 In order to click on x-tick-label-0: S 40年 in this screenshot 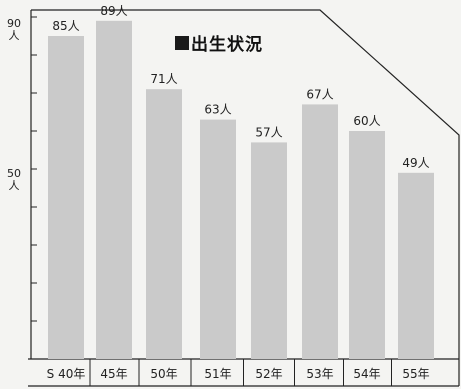, I will do `click(66, 374)`.